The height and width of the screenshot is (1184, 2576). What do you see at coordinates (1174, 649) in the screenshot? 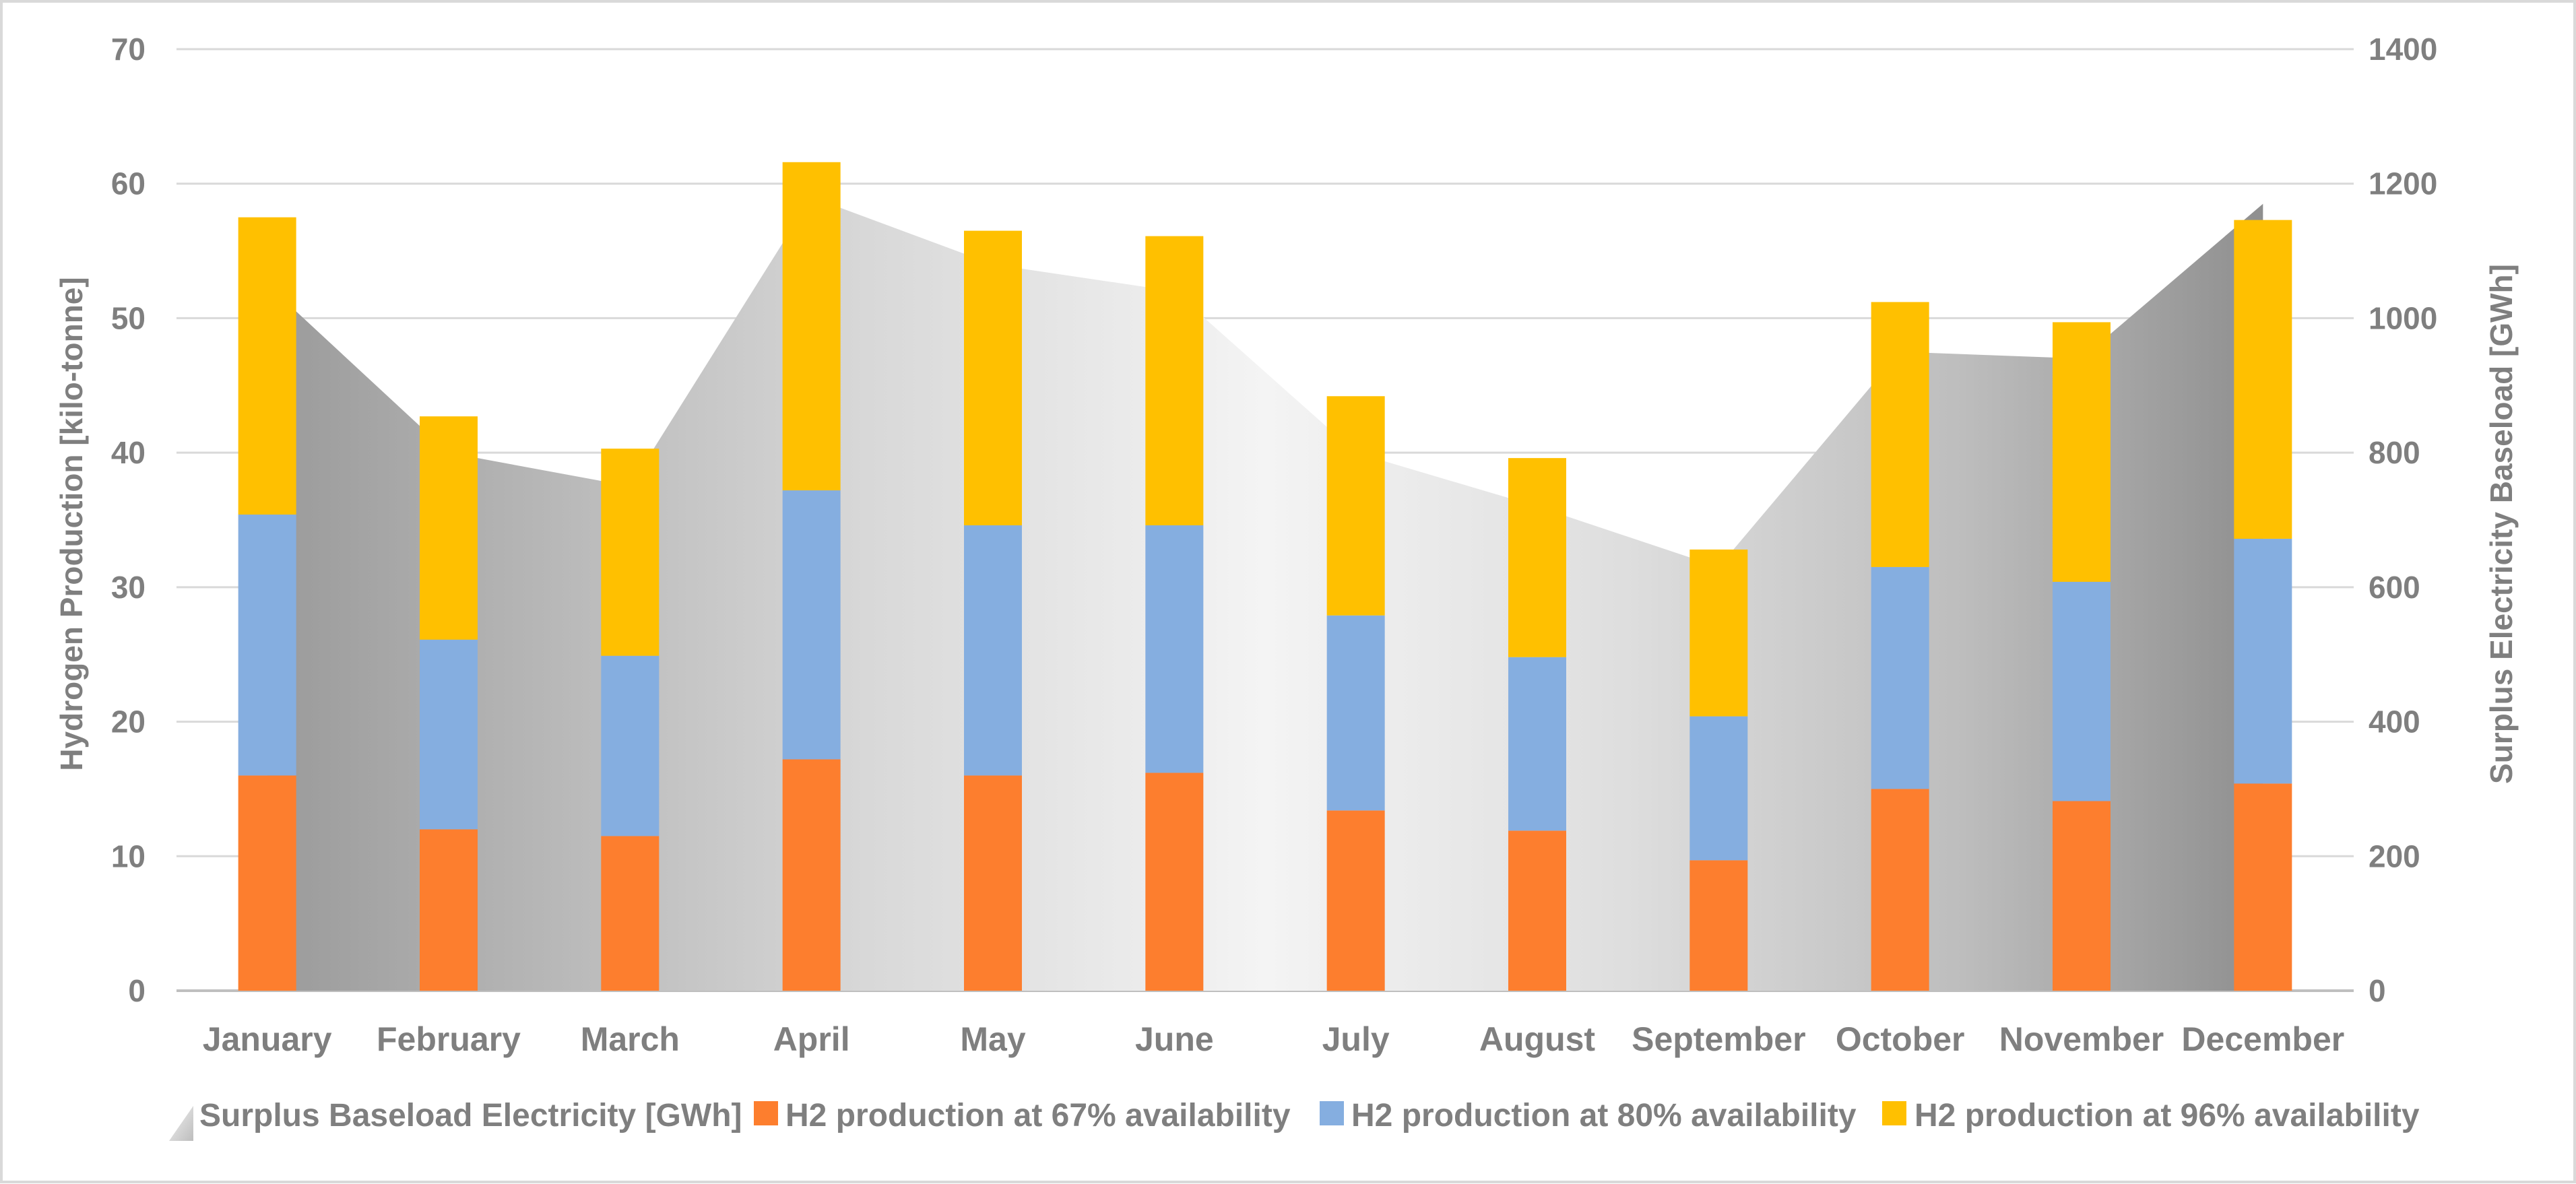
I see `bar-80-june` at bounding box center [1174, 649].